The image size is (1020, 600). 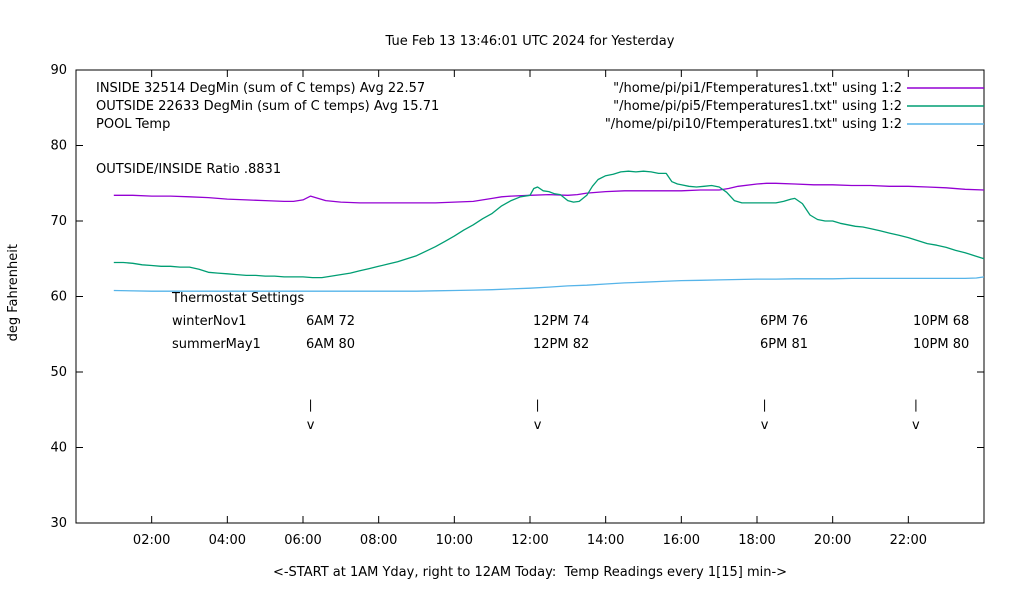 I want to click on y-axis-label: deg Fahrenheit, so click(x=13, y=293).